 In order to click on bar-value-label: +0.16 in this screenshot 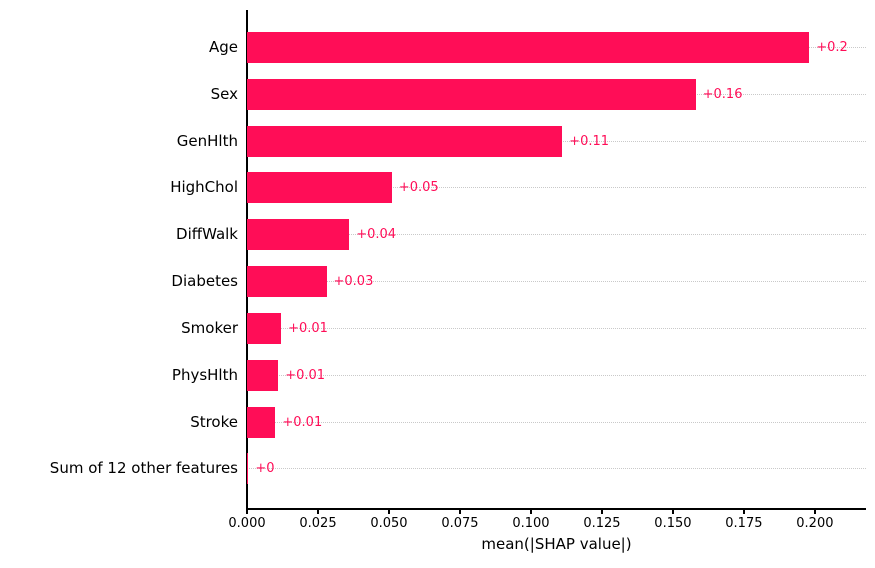, I will do `click(722, 94)`.